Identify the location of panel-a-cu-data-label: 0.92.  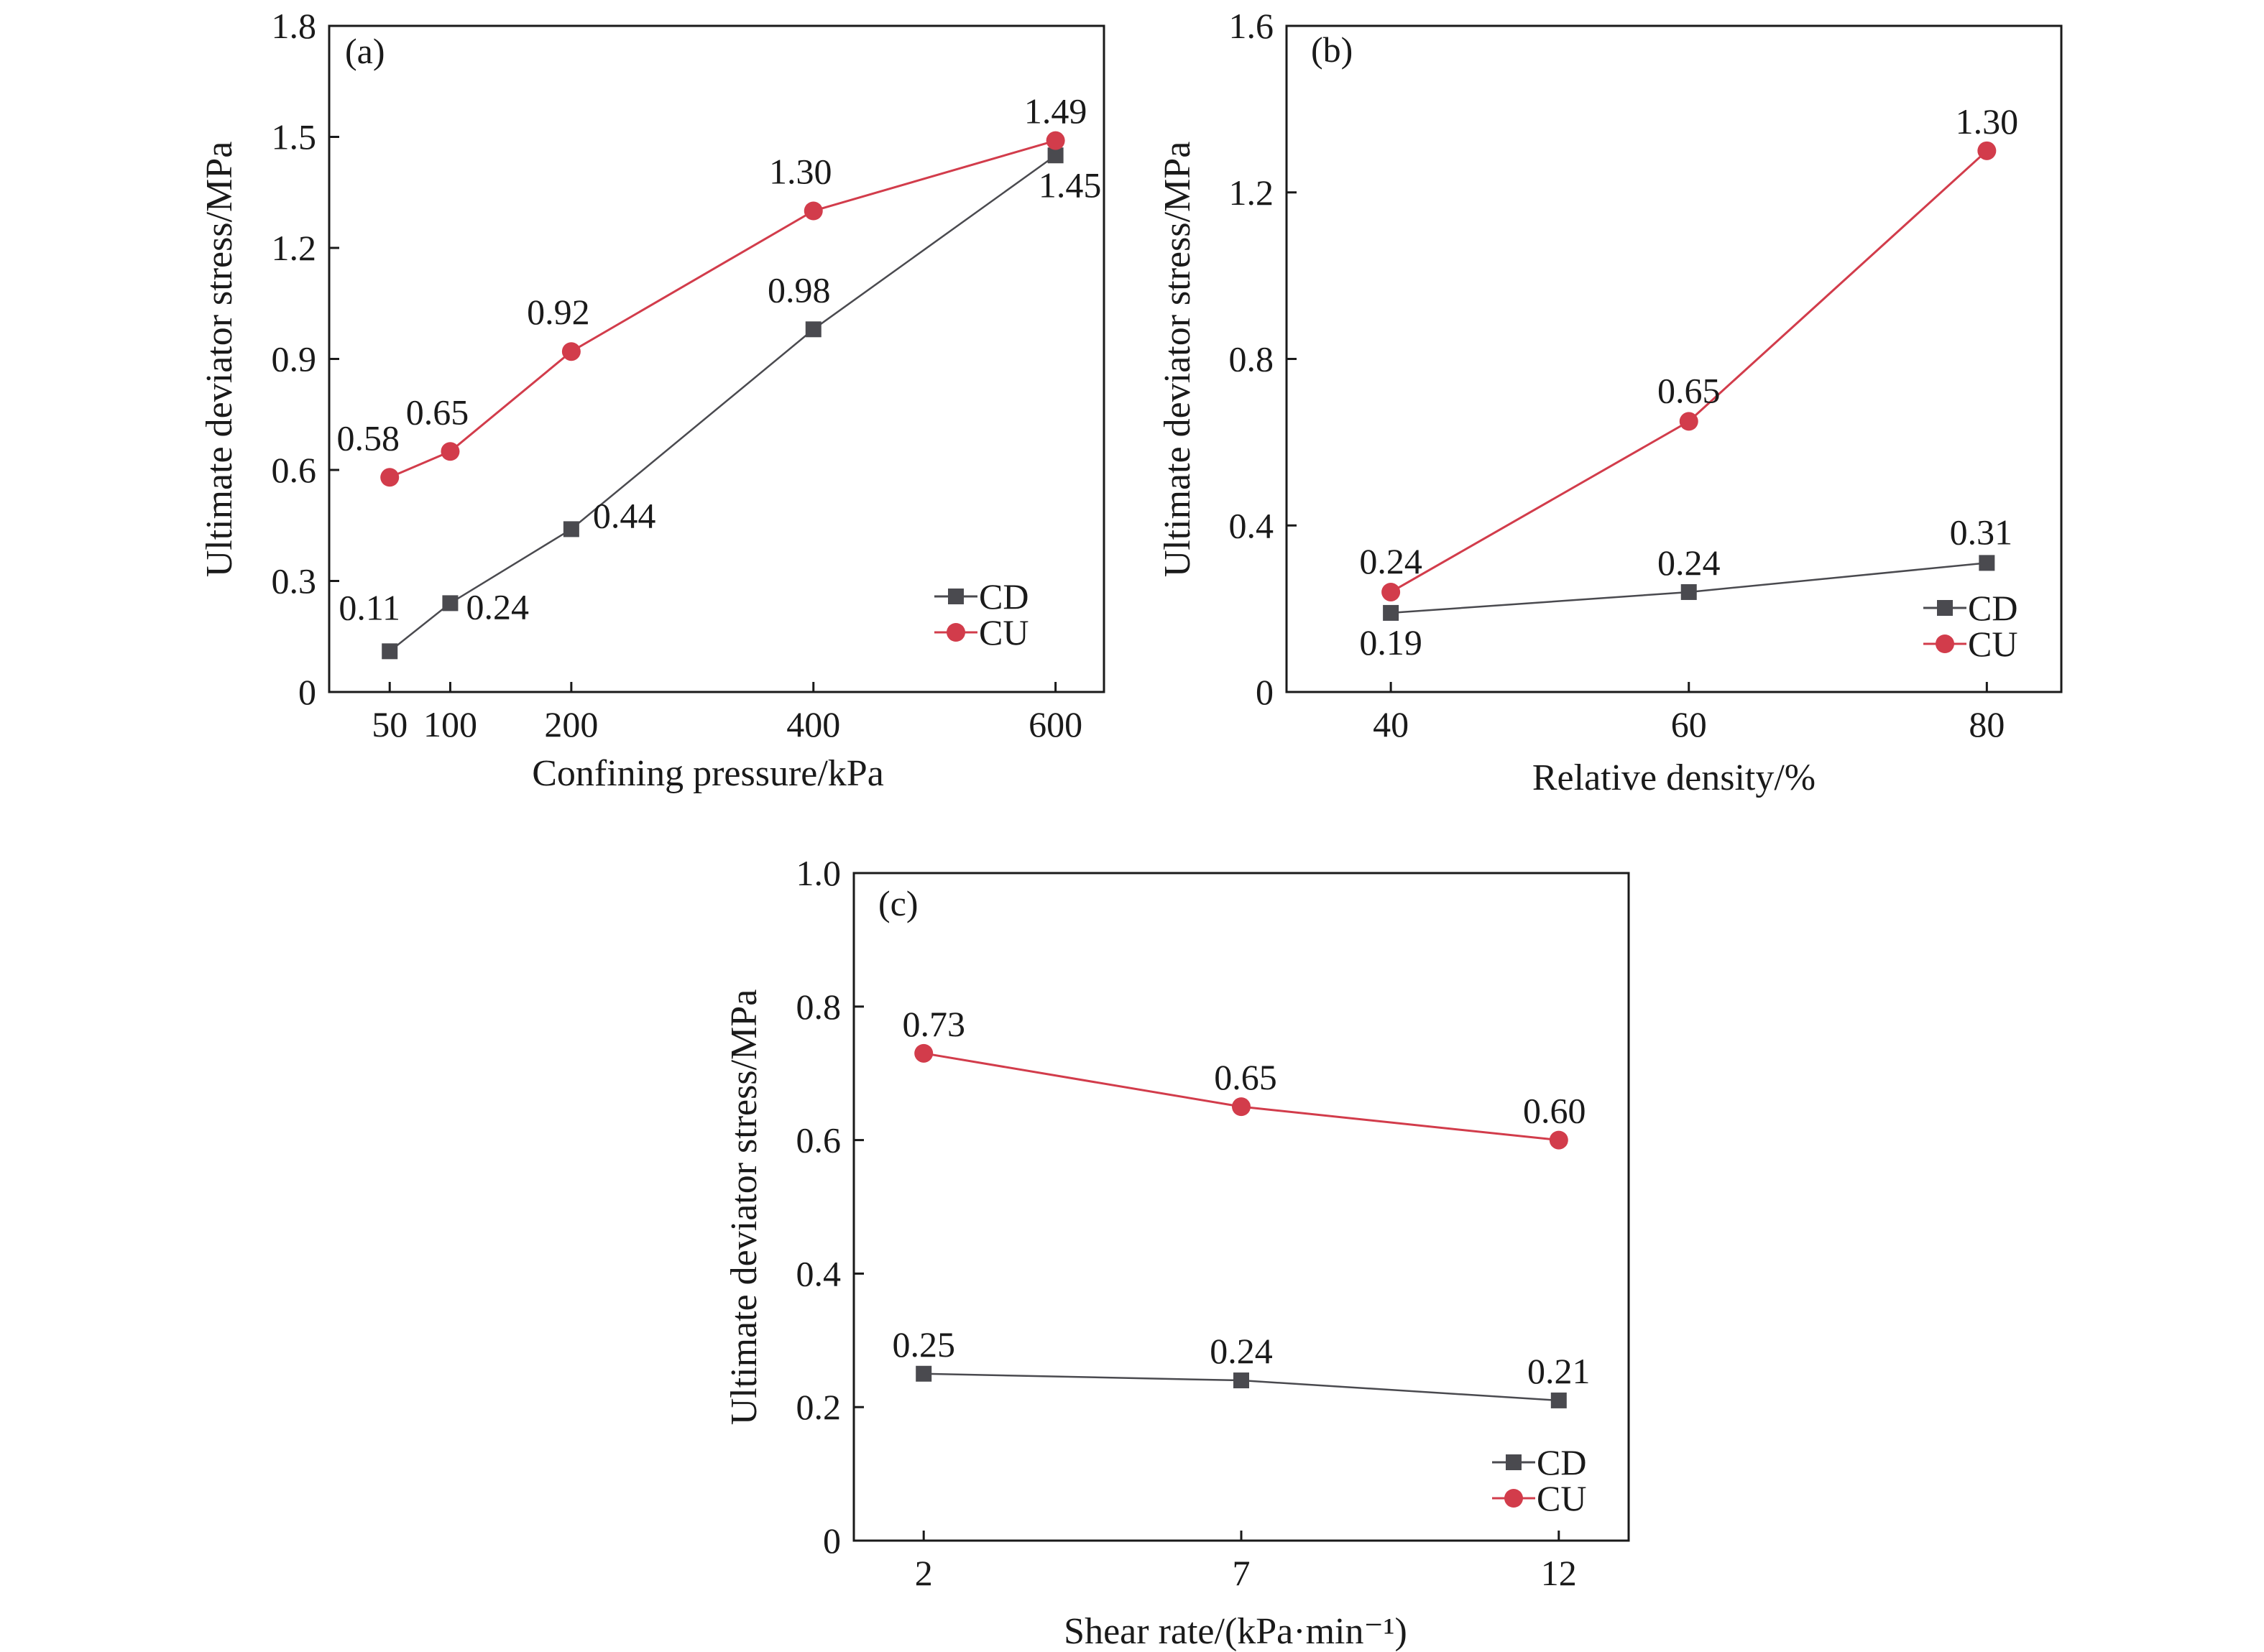
(558, 312).